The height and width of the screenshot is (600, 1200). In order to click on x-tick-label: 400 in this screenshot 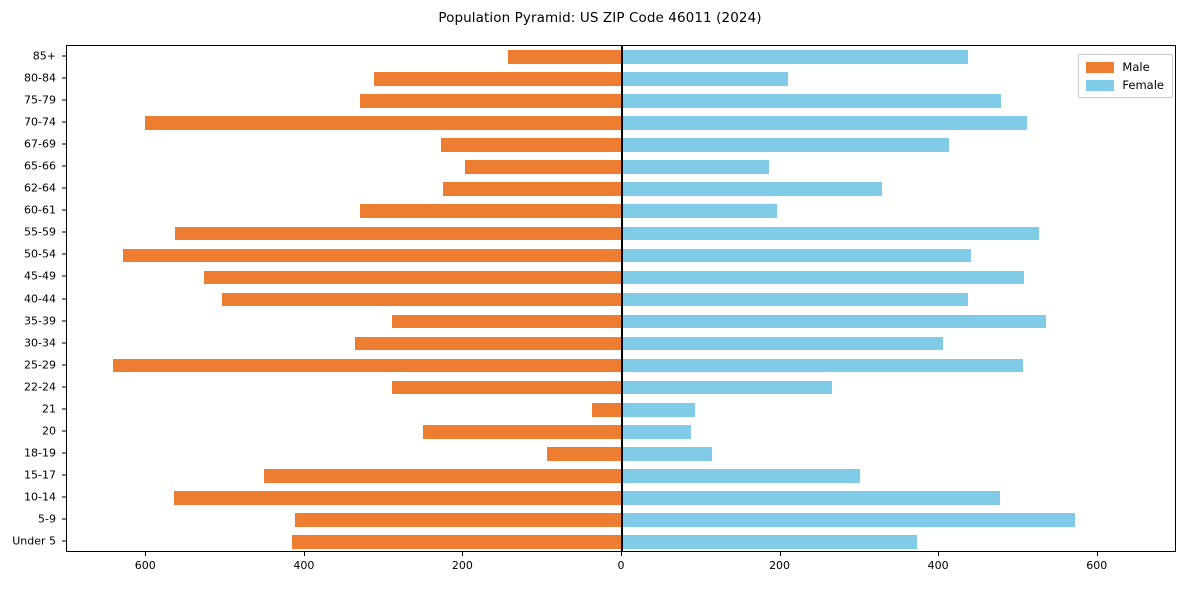, I will do `click(304, 565)`.